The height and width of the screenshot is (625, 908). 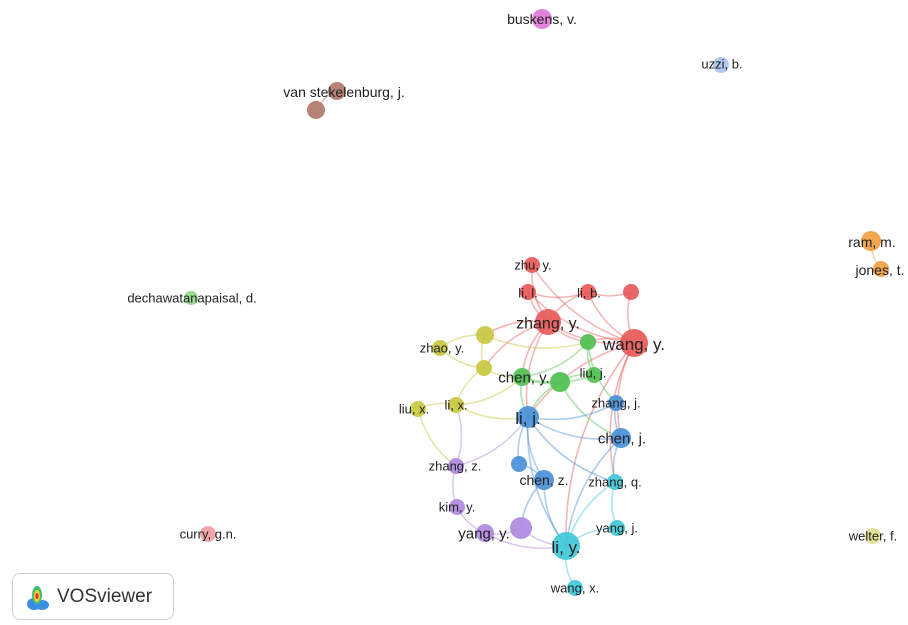 I want to click on node-curry-gn, so click(x=208, y=534).